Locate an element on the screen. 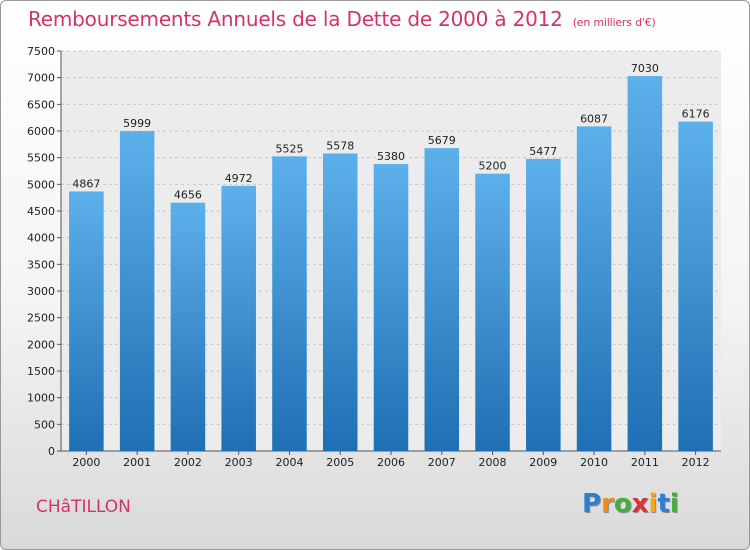 This screenshot has width=750, height=550. y-tick-label: 0 is located at coordinates (51, 451).